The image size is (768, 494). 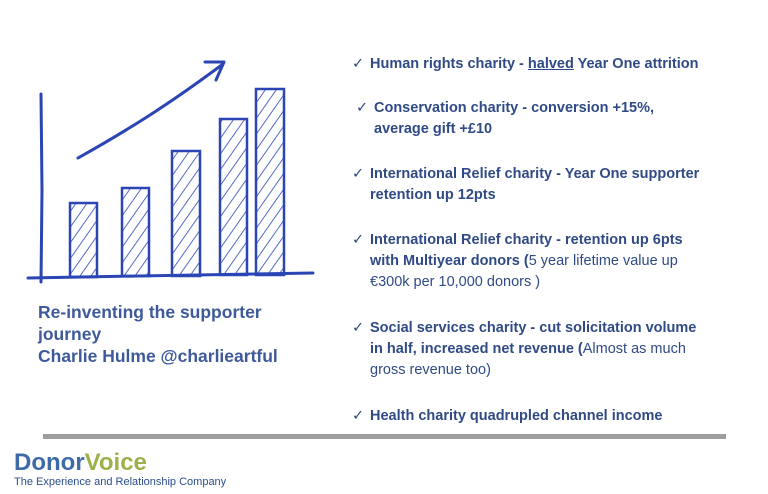 I want to click on text-segment: in half, increased net revenue (, so click(x=476, y=349).